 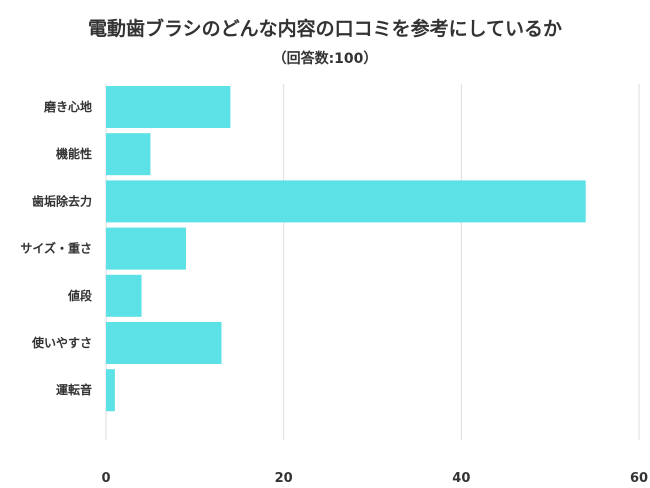 What do you see at coordinates (61, 342) in the screenshot?
I see `category-label: 使いやすさ` at bounding box center [61, 342].